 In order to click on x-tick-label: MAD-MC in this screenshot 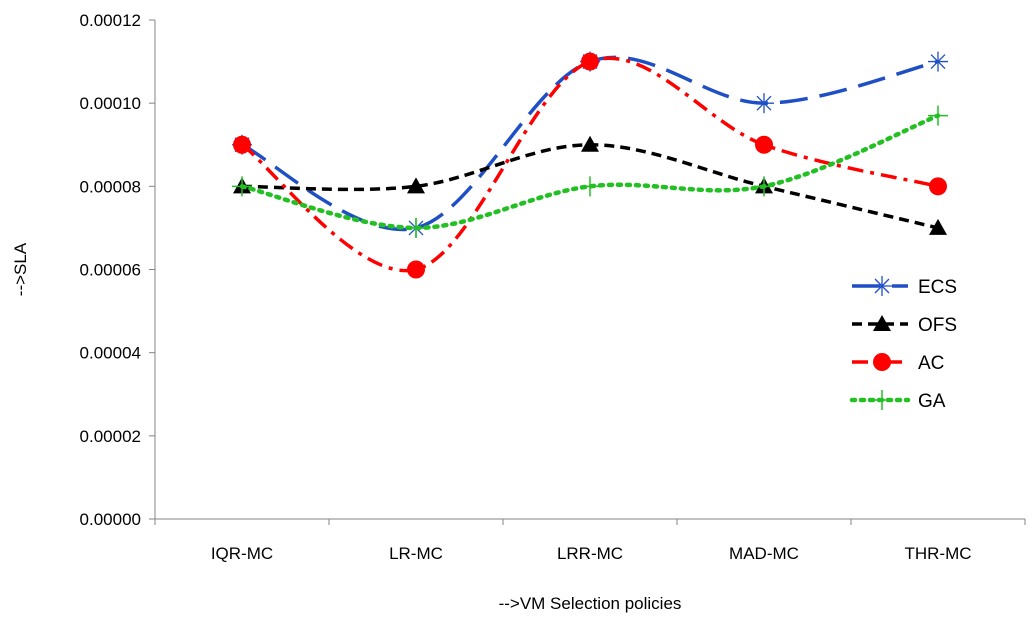, I will do `click(764, 553)`.